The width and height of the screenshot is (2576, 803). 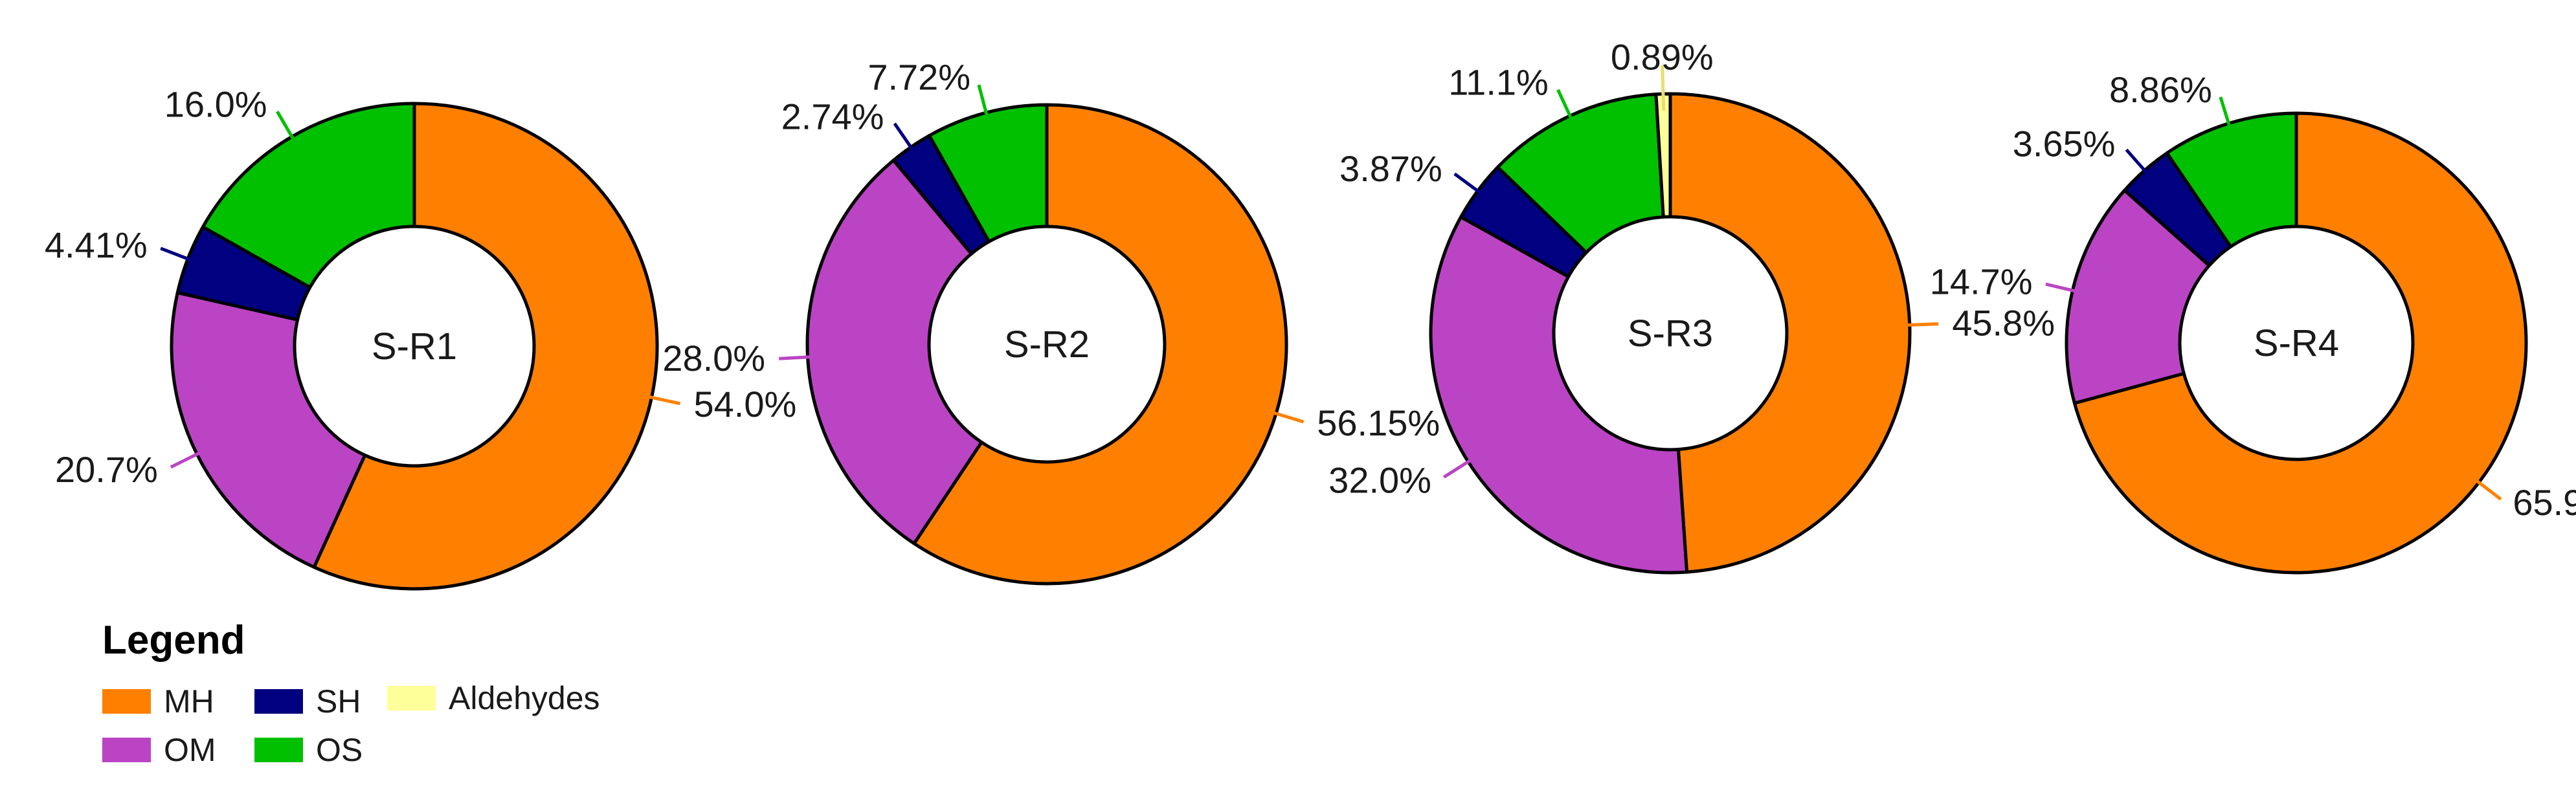 I want to click on pct-label-aldehydes: 0.89%, so click(x=1662, y=57).